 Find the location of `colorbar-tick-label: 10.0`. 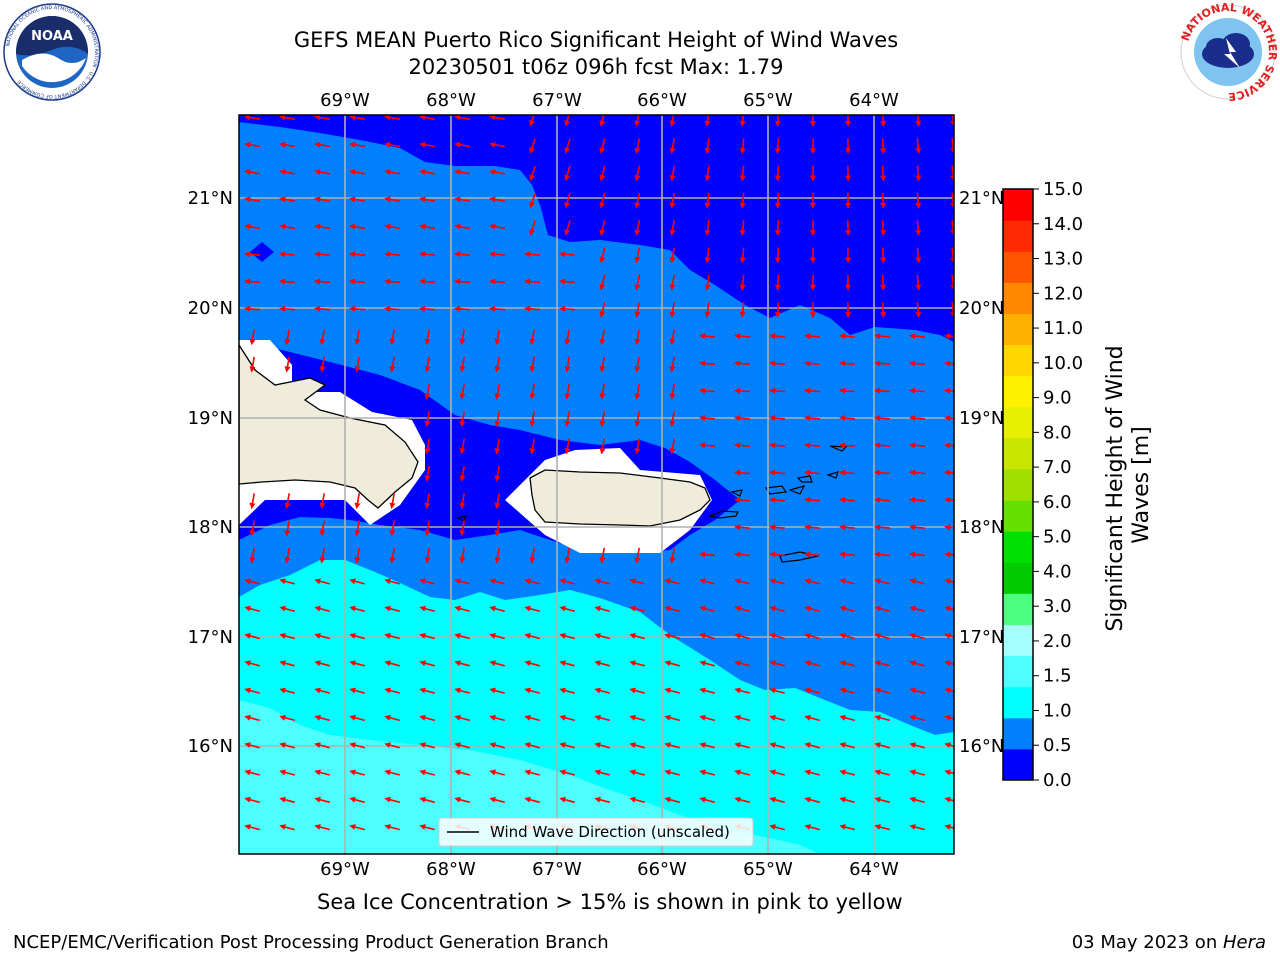

colorbar-tick-label: 10.0 is located at coordinates (1063, 363).